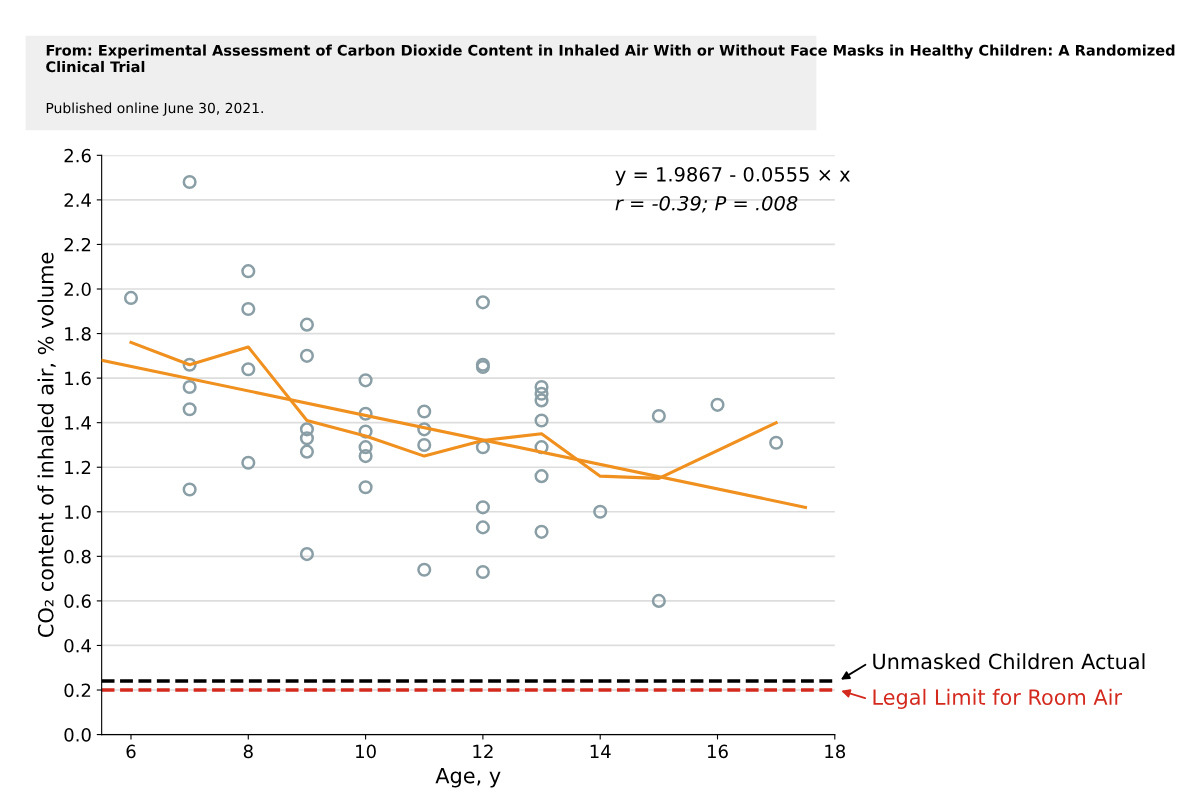 The width and height of the screenshot is (1196, 809). I want to click on x-tick-label: 6, so click(131, 751).